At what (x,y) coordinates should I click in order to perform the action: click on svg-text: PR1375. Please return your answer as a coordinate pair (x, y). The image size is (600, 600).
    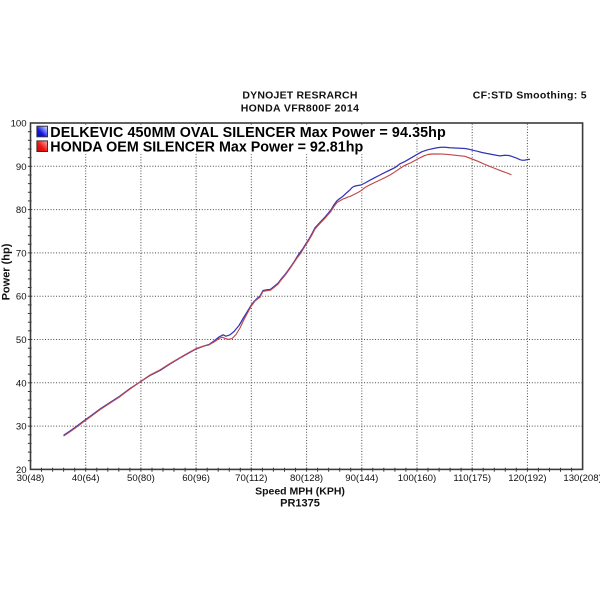
    Looking at the image, I should click on (300, 503).